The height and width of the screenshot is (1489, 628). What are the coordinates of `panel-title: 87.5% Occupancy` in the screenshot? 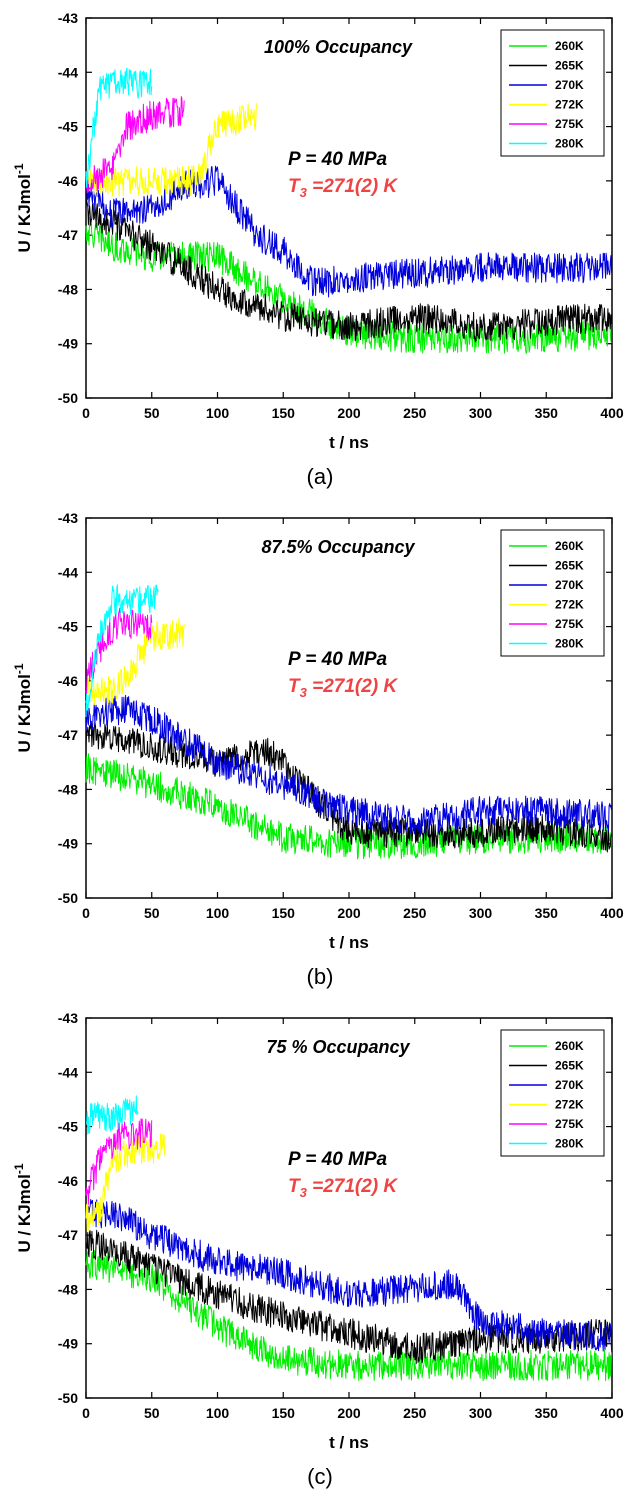 It's located at (338, 547).